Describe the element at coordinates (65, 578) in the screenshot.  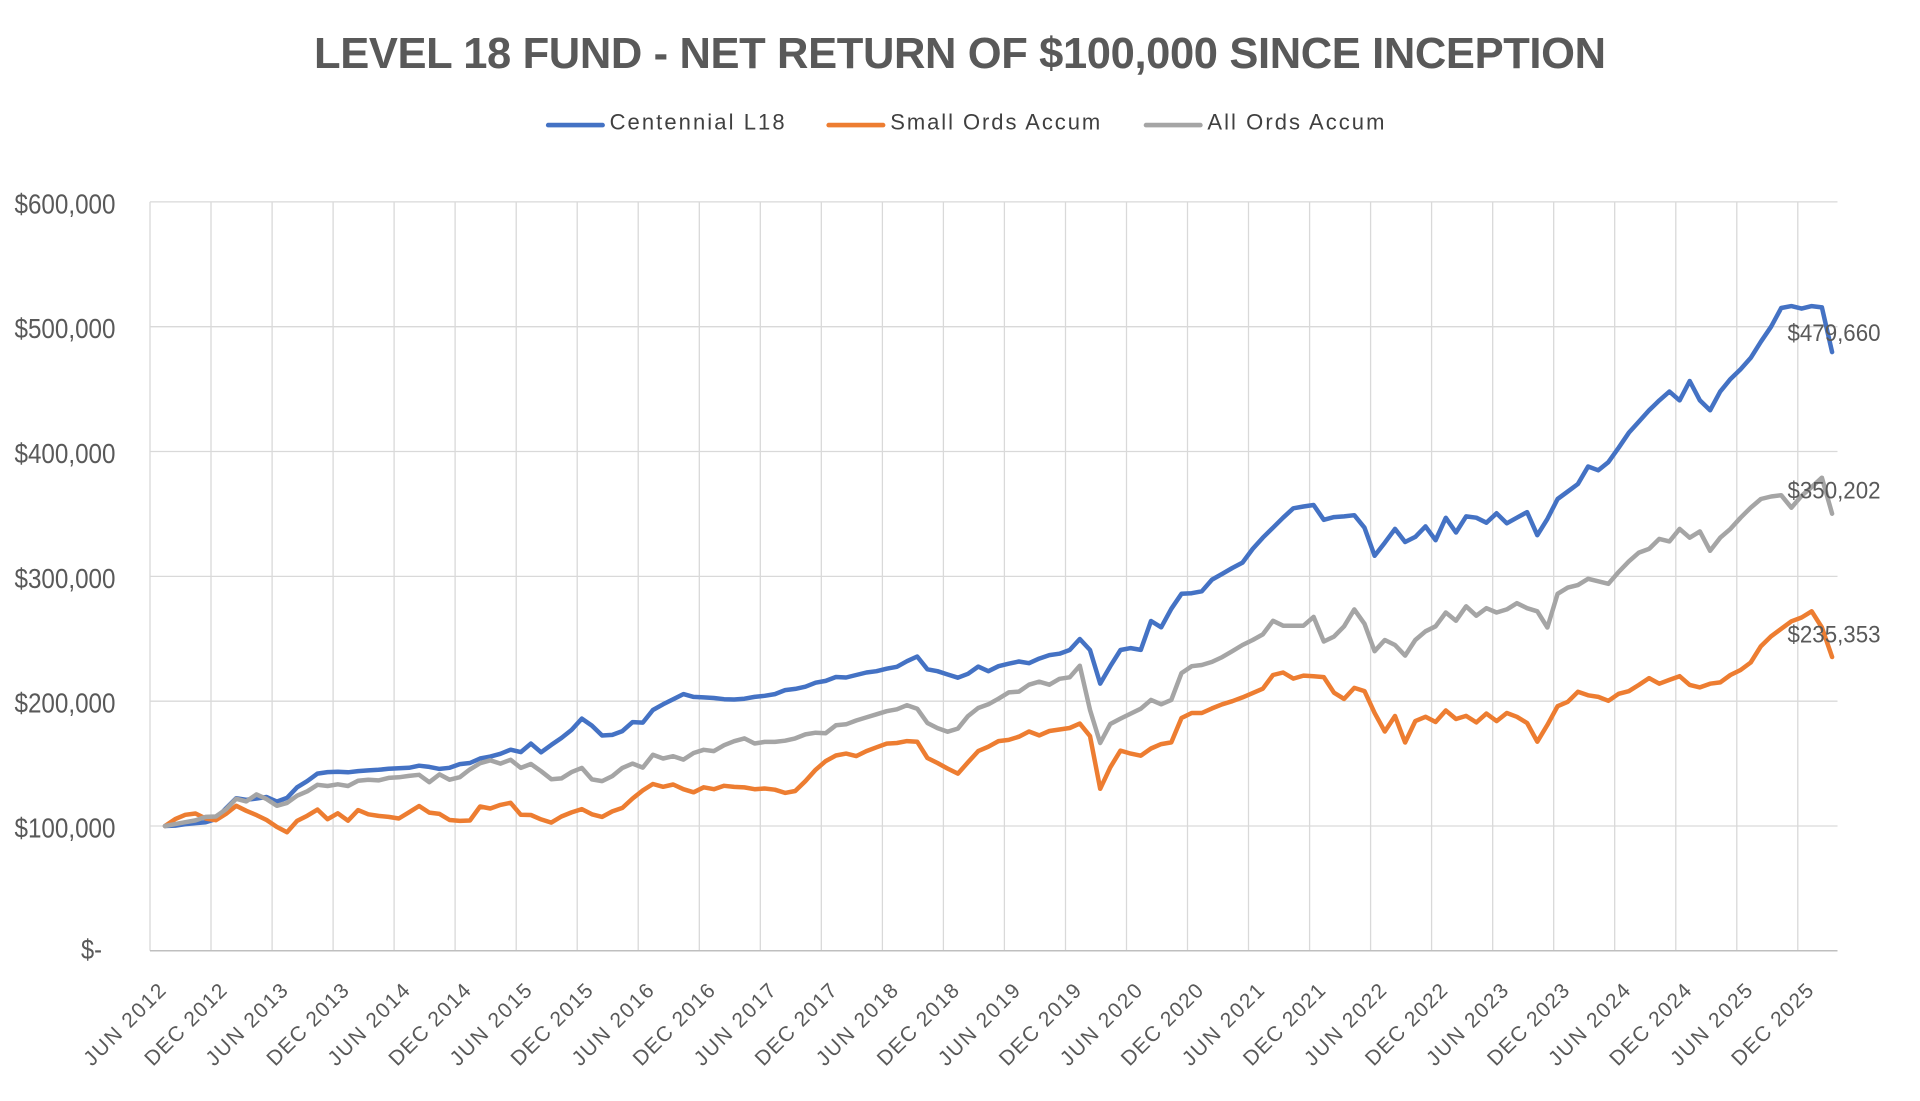
I see `svg-text: $300,000` at that location.